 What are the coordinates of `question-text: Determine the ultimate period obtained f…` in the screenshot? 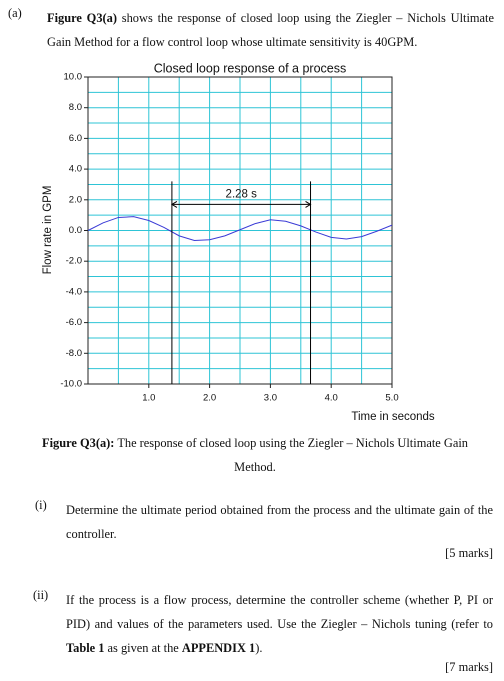 It's located at (279, 522).